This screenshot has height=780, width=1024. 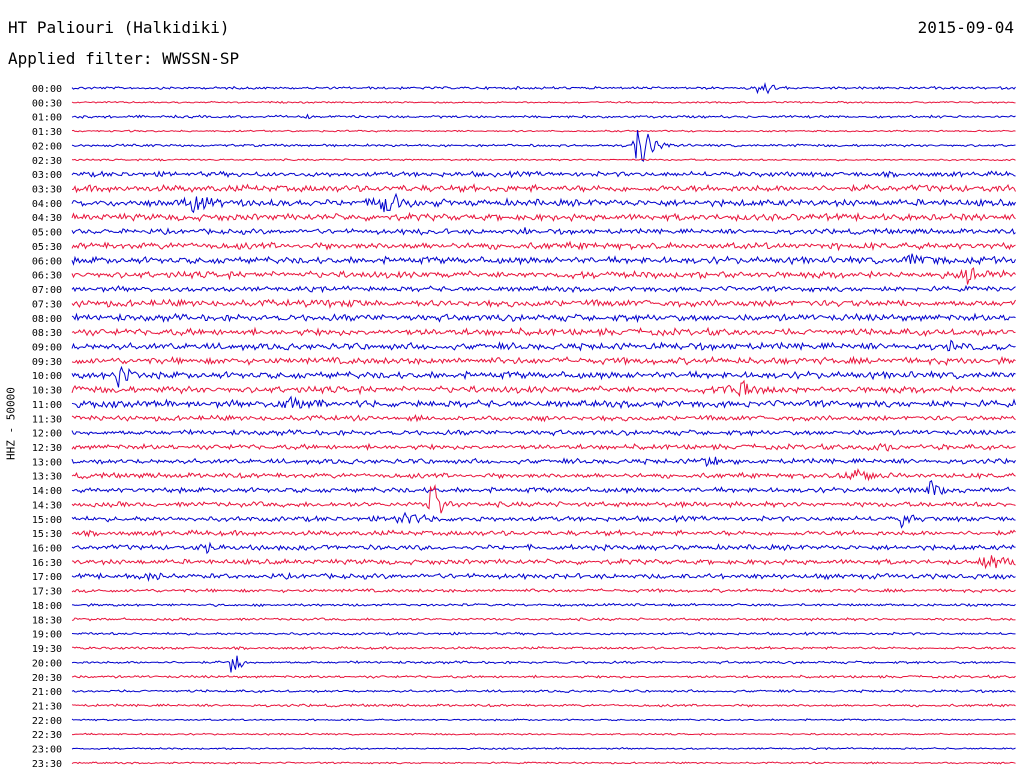 I want to click on time-label: 21:30, so click(x=47, y=706).